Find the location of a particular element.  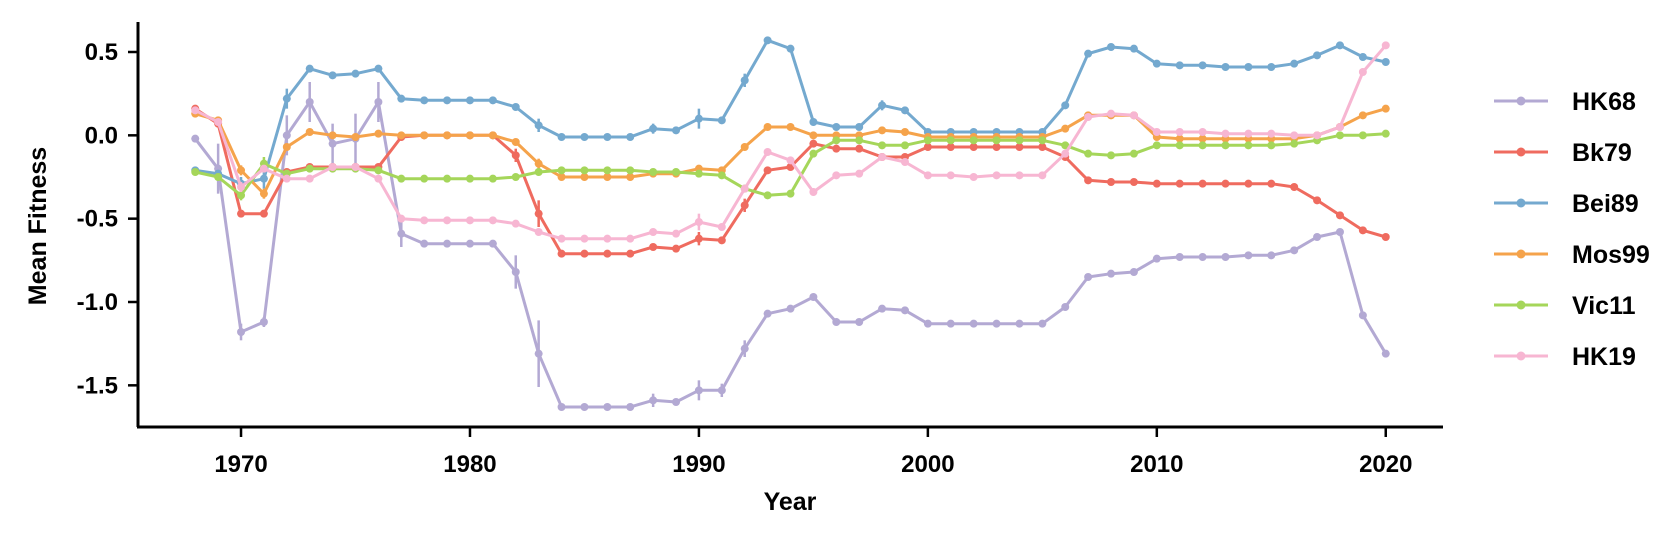

point-mos99-1995 is located at coordinates (813, 135).